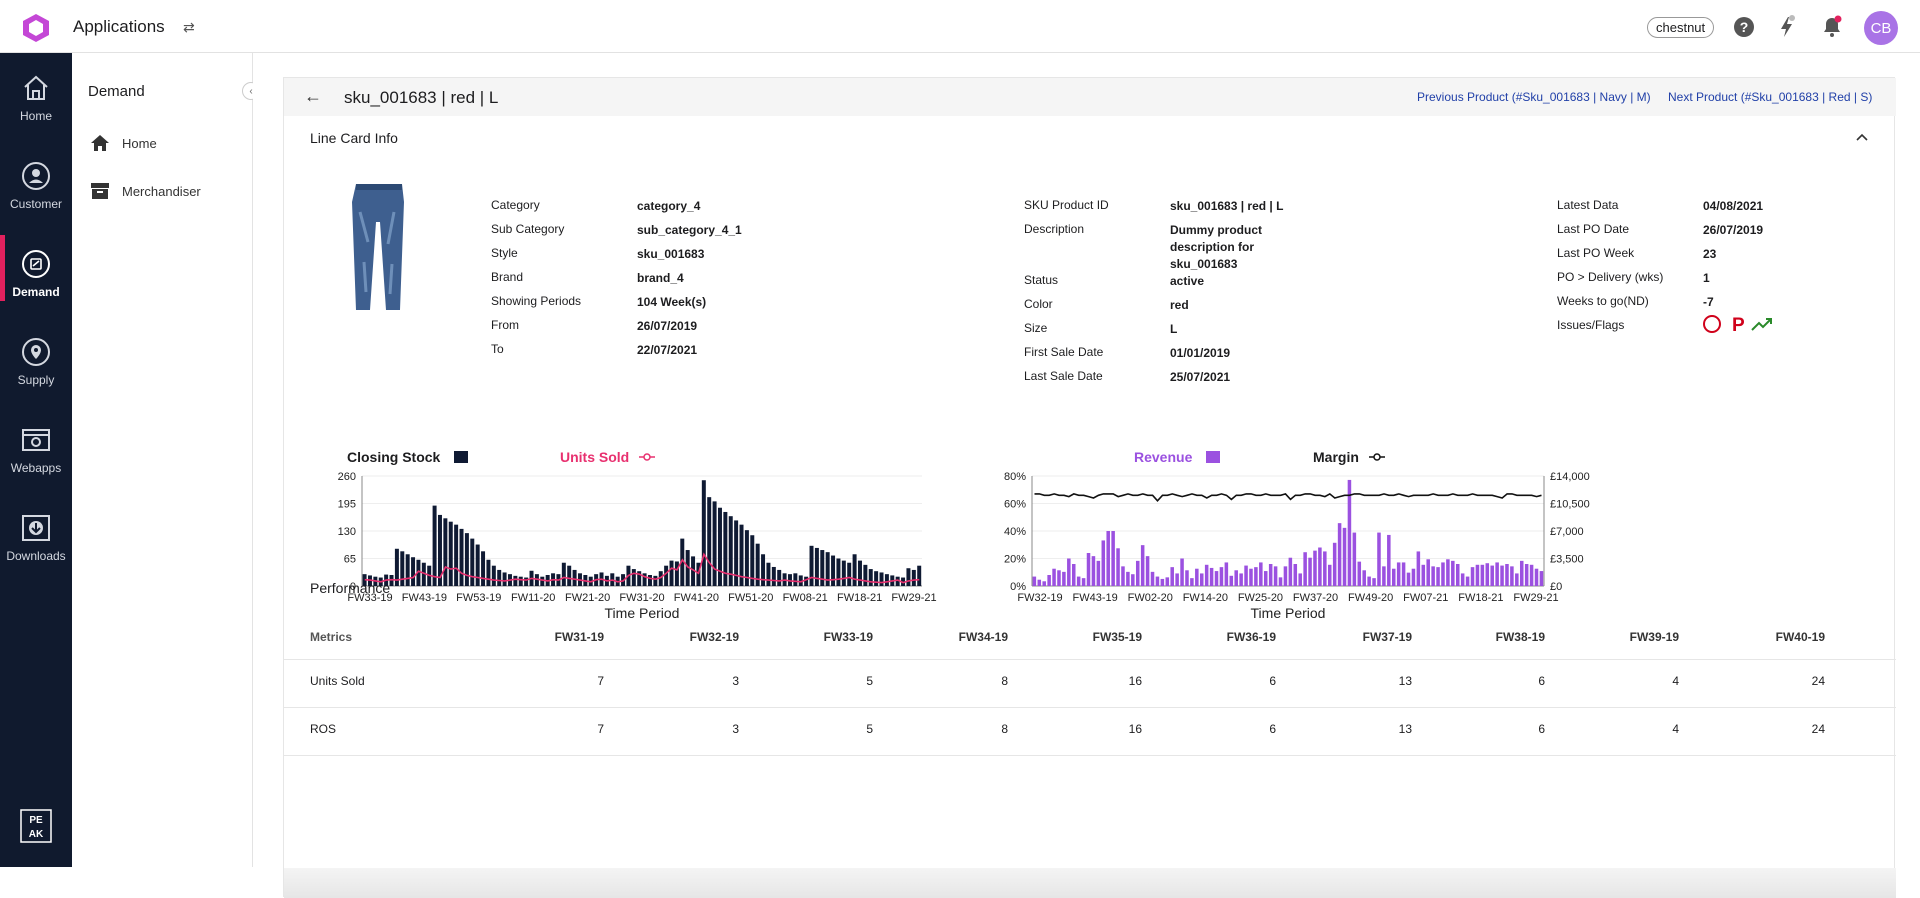 Image resolution: width=1920 pixels, height=898 pixels. What do you see at coordinates (1063, 376) in the screenshot?
I see `field-label: Last Sale Date` at bounding box center [1063, 376].